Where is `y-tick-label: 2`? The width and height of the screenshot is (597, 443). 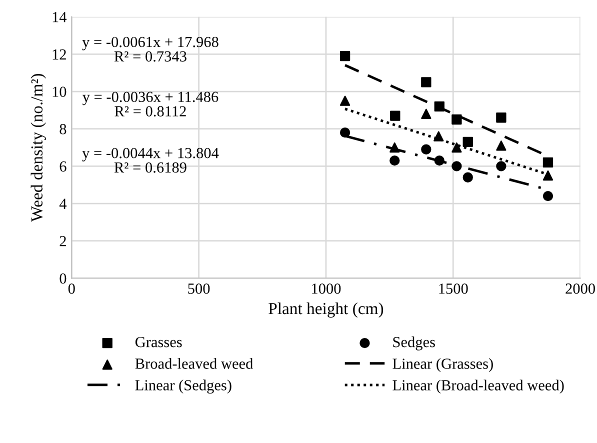 y-tick-label: 2 is located at coordinates (63, 241).